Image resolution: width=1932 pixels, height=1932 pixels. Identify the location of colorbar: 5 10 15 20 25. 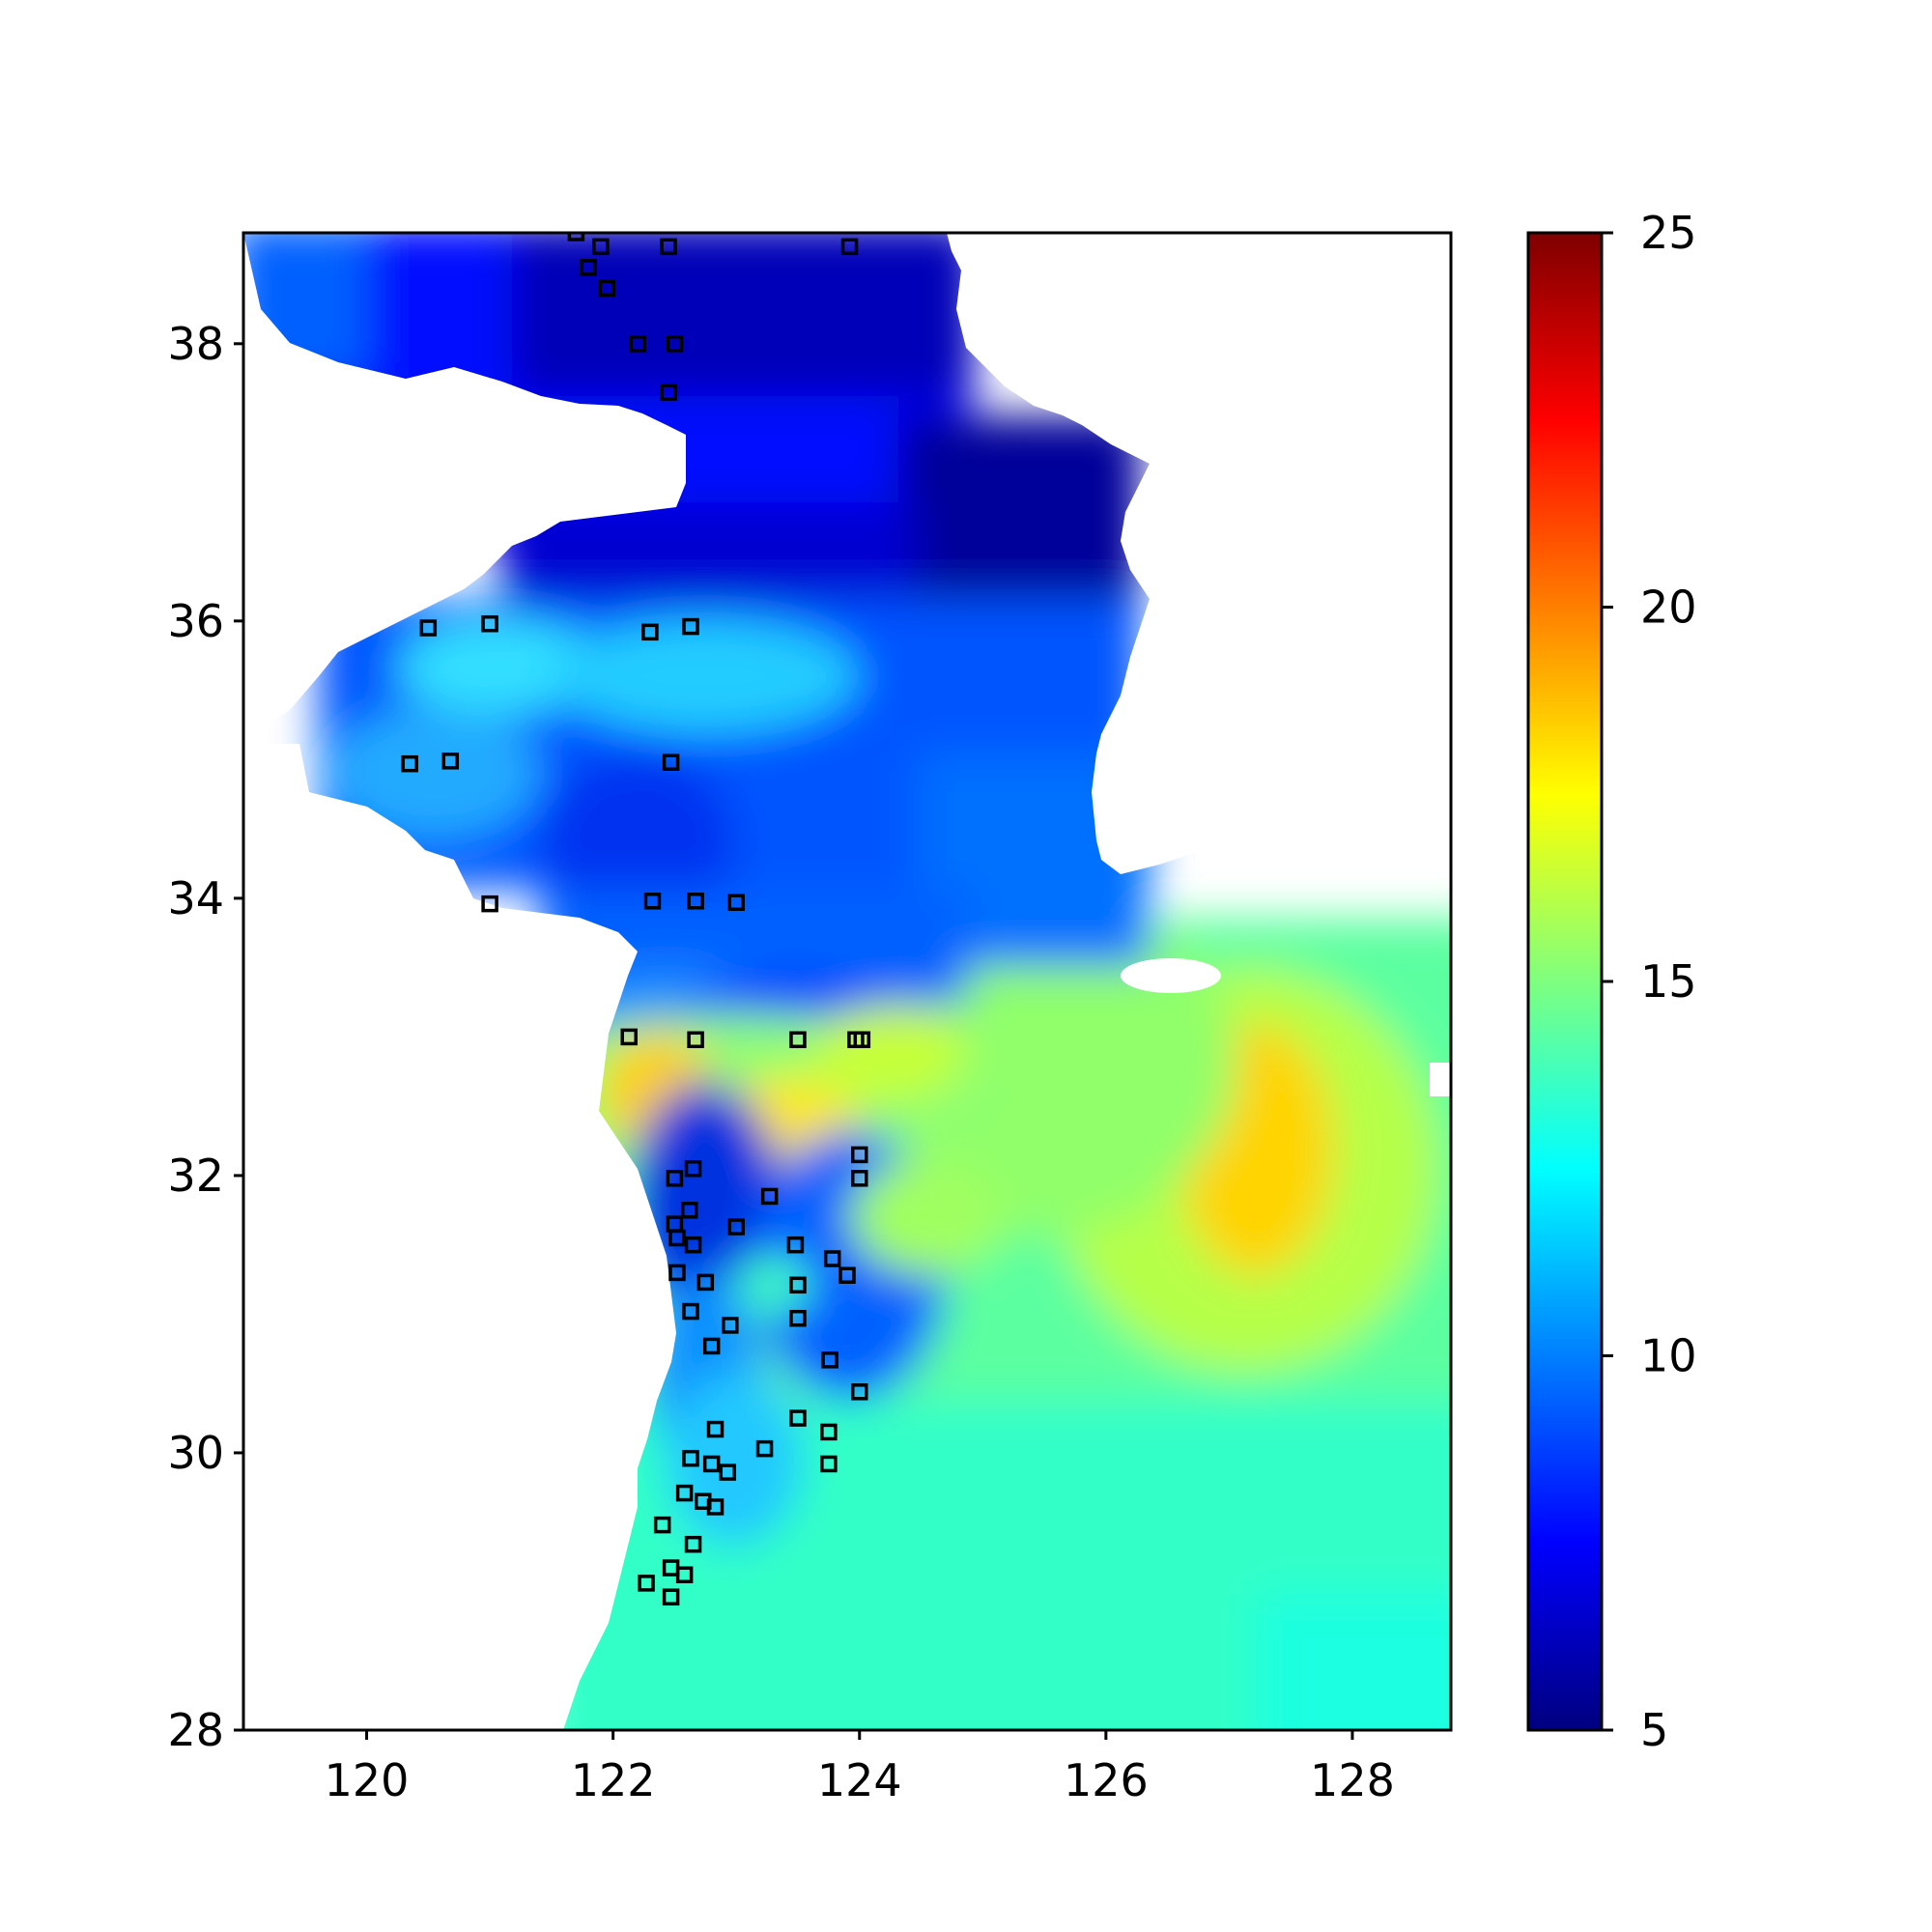
(1611, 981).